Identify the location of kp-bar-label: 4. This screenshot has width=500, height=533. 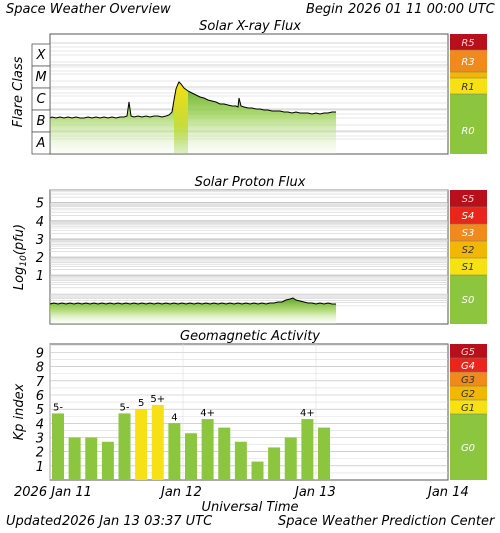
(174, 417).